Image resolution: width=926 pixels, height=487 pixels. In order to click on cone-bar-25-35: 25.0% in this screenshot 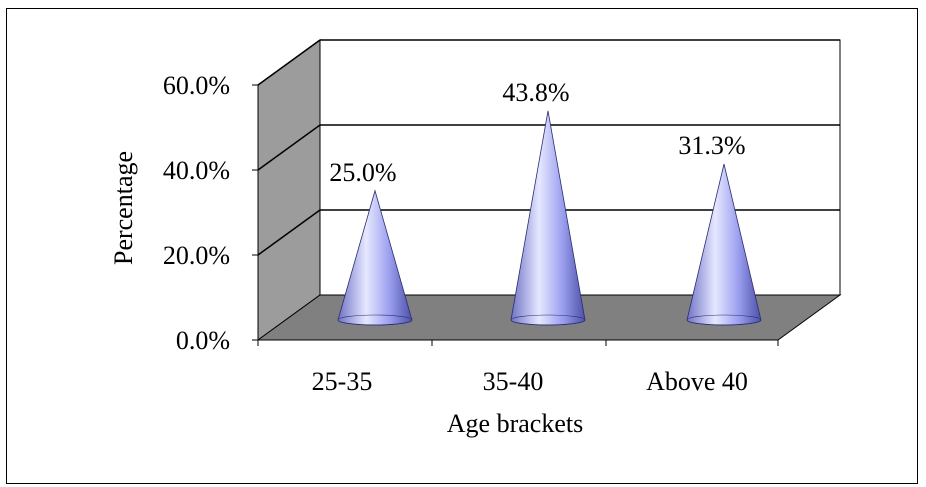, I will do `click(371, 242)`.